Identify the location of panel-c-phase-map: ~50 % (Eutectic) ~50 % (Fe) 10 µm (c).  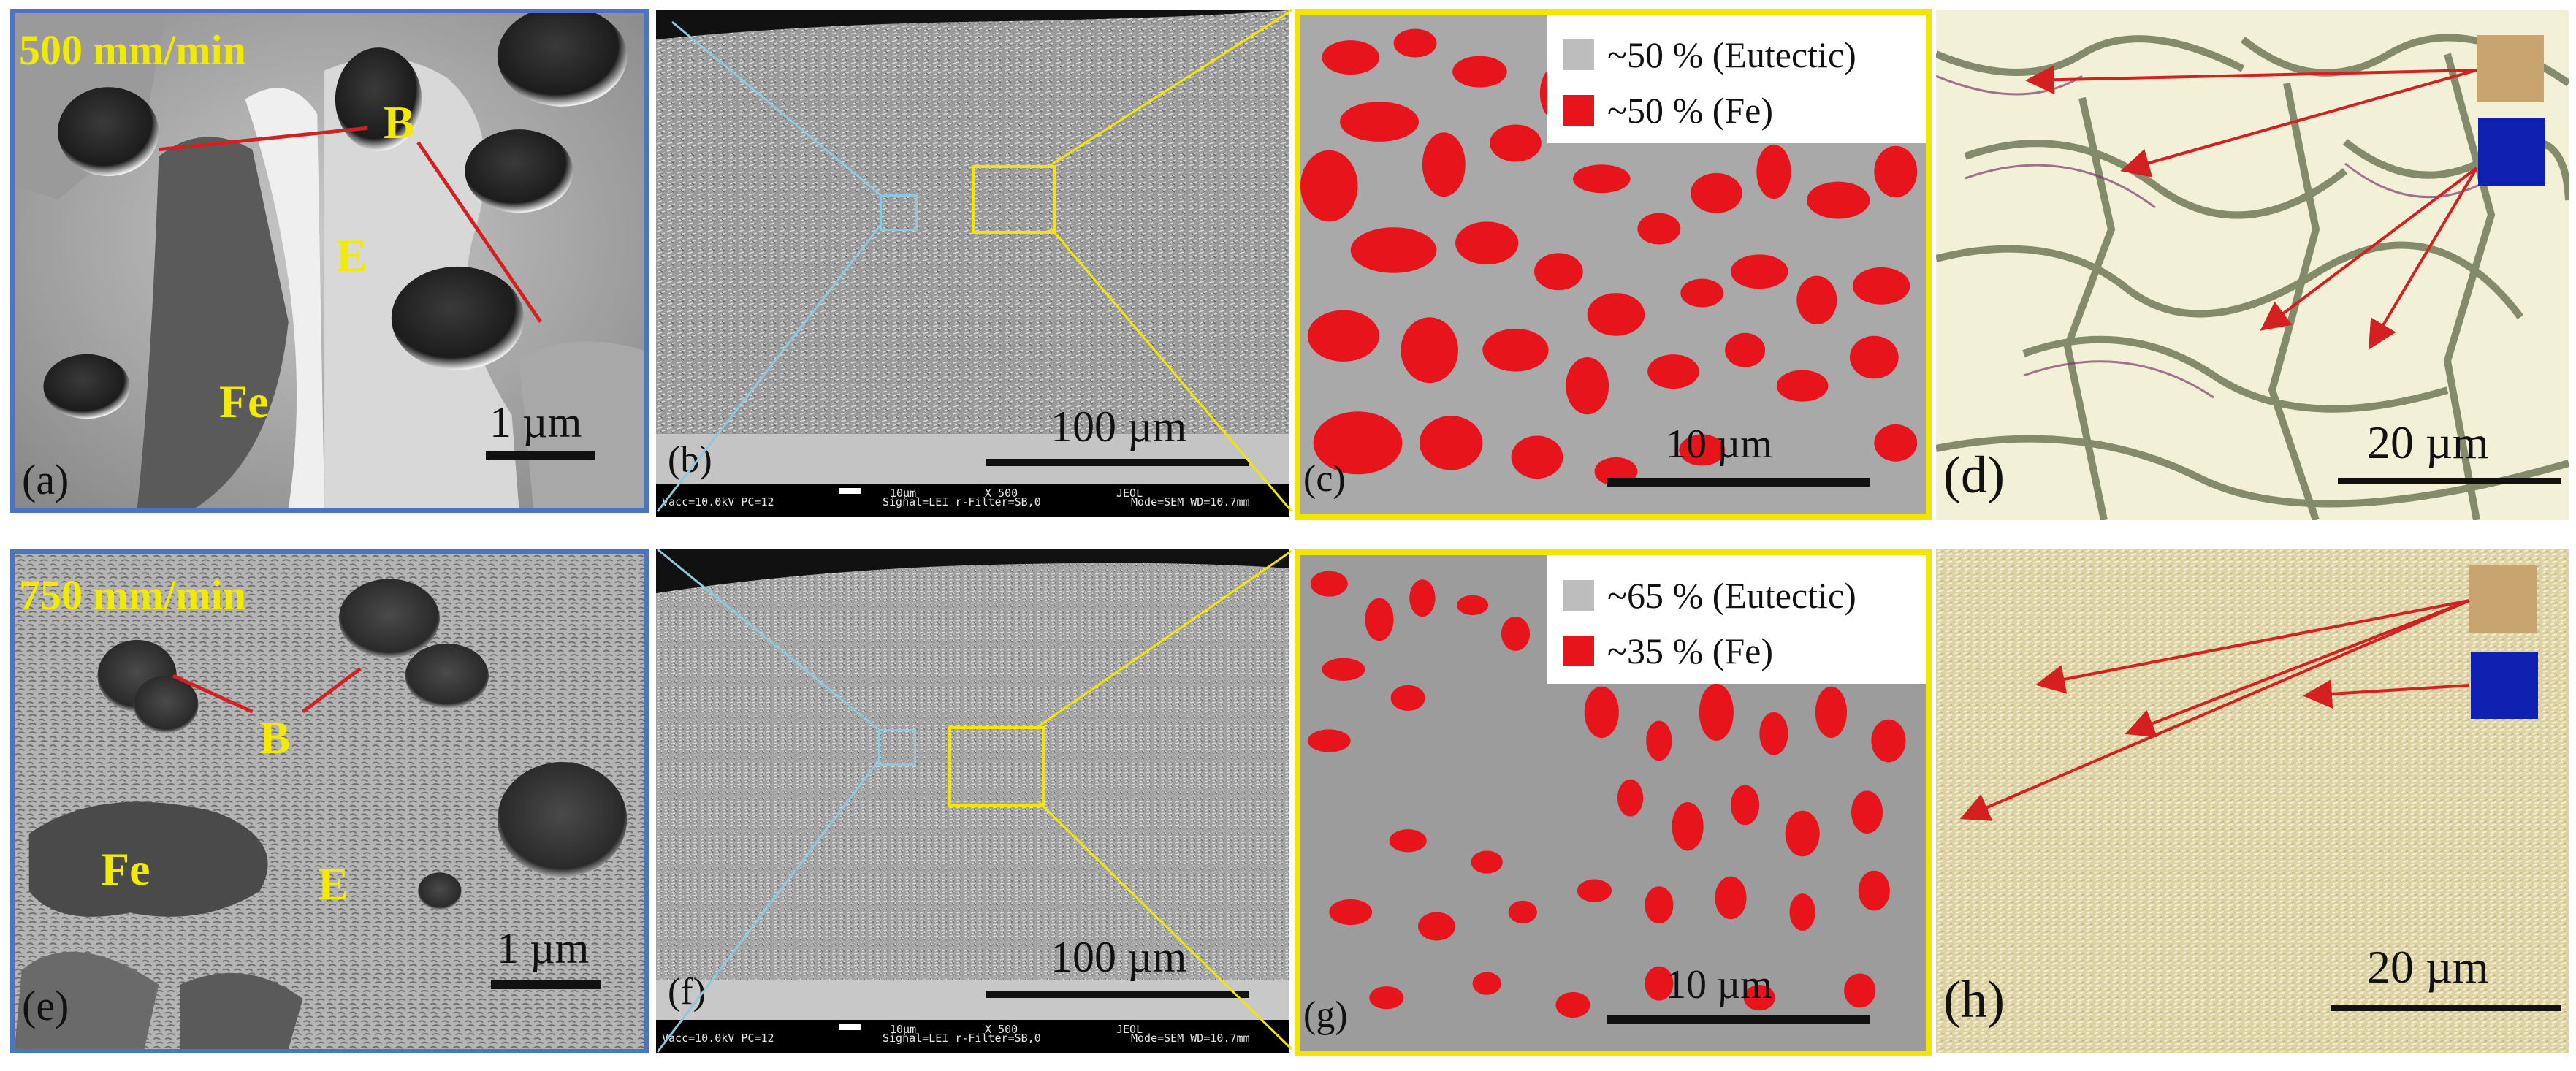
(1614, 264).